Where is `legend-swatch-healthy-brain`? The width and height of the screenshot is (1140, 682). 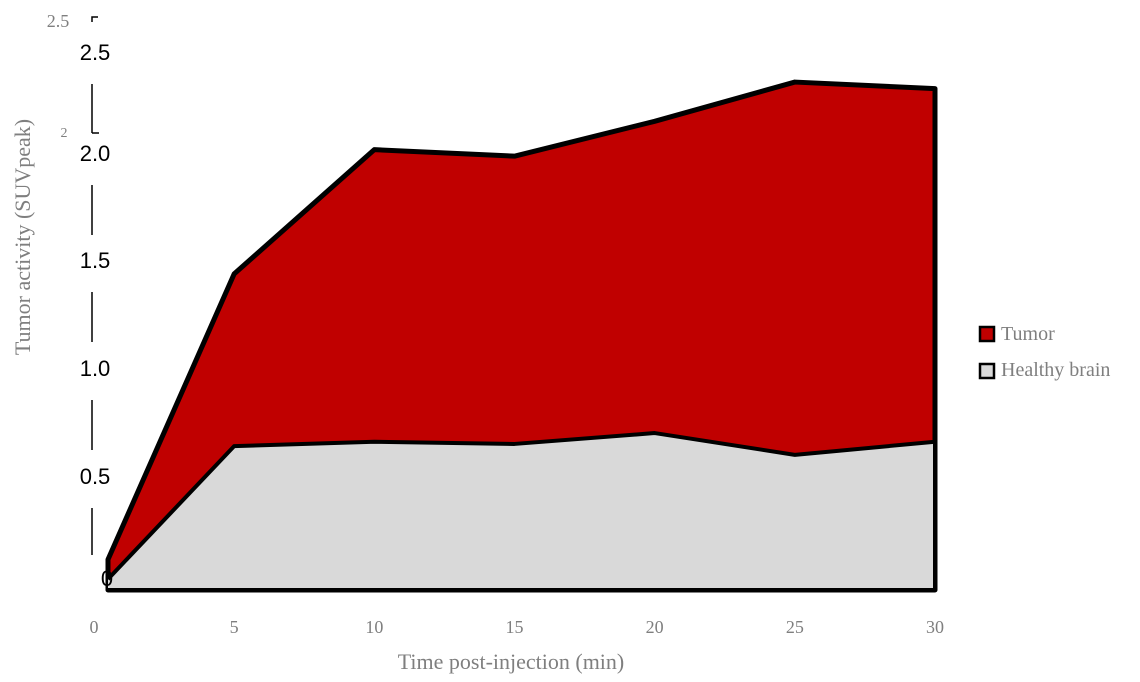 legend-swatch-healthy-brain is located at coordinates (987, 371).